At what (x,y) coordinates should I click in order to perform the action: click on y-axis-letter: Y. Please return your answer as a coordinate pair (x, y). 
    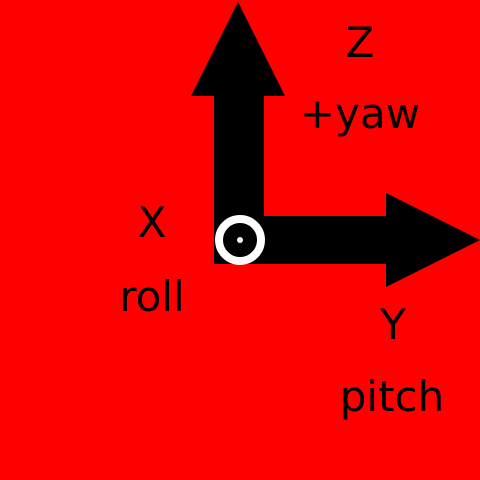
    Looking at the image, I should click on (393, 324).